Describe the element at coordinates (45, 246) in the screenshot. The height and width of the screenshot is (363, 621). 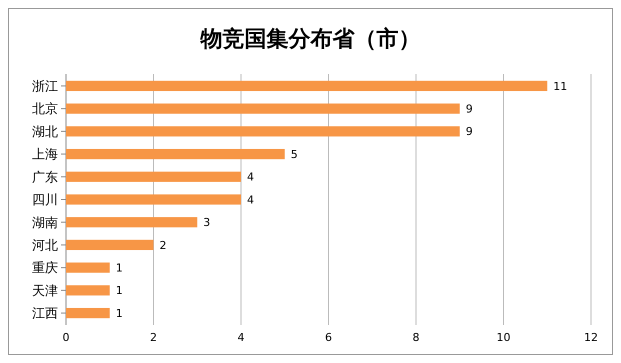
I see `y-tick-label: 河北` at that location.